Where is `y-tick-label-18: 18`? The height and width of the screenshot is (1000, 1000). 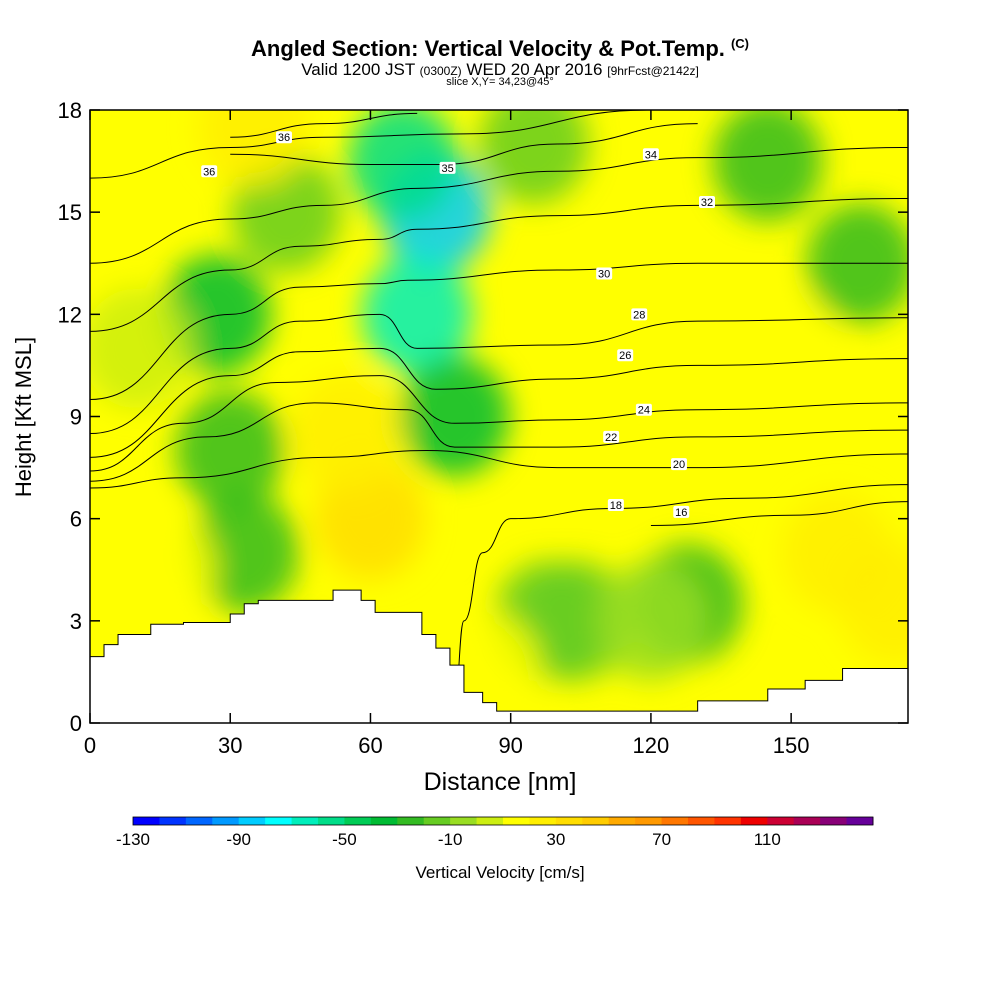 y-tick-label-18: 18 is located at coordinates (70, 110).